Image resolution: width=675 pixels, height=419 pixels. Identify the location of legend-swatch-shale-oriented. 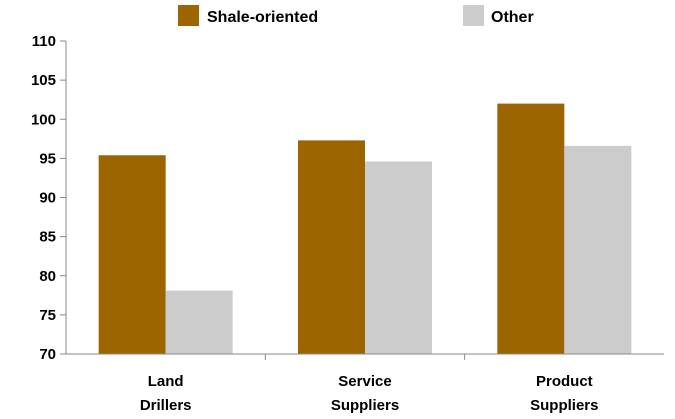
(188, 15).